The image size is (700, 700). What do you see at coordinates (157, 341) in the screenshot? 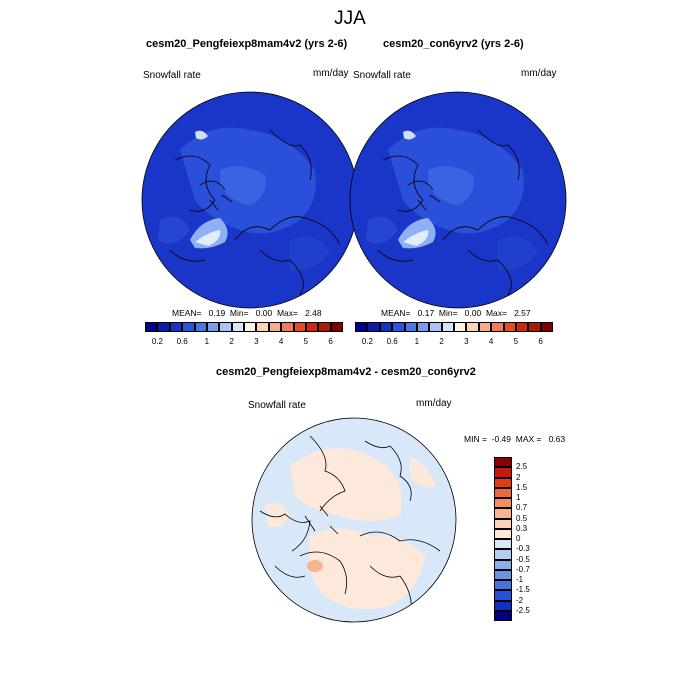
I see `panel-1-colorbar-tick-label: 0.2` at bounding box center [157, 341].